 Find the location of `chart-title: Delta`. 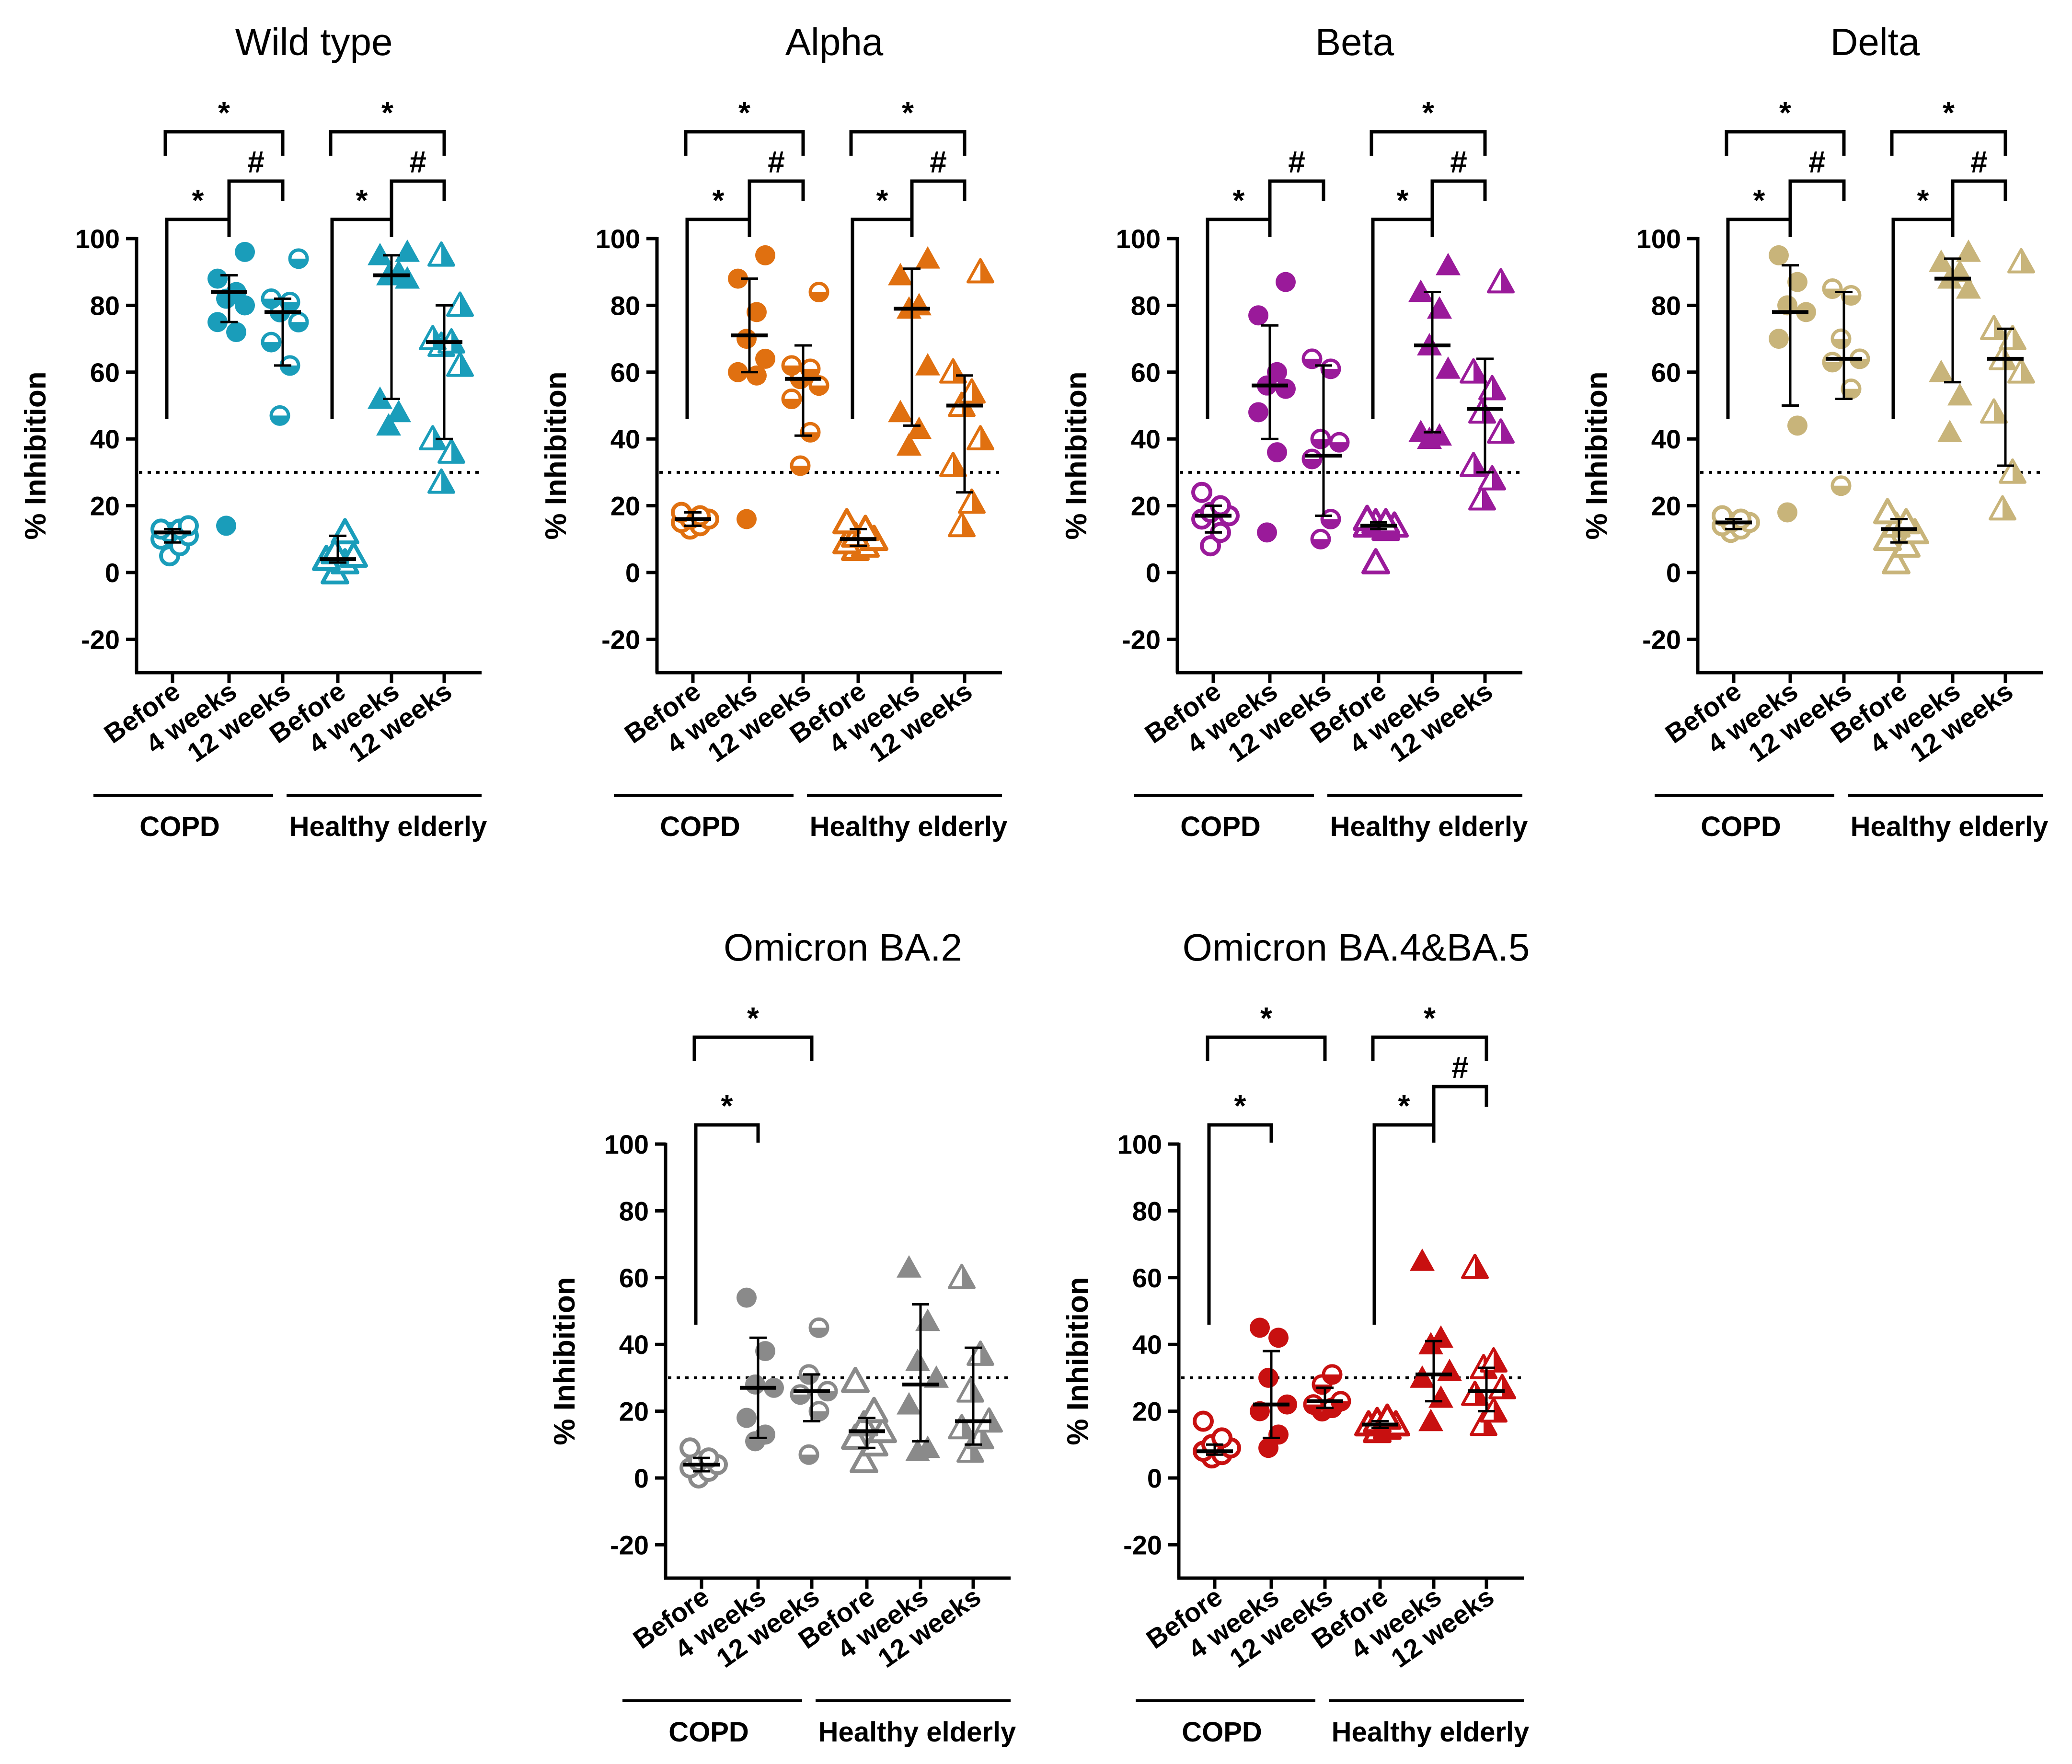

chart-title: Delta is located at coordinates (1875, 42).